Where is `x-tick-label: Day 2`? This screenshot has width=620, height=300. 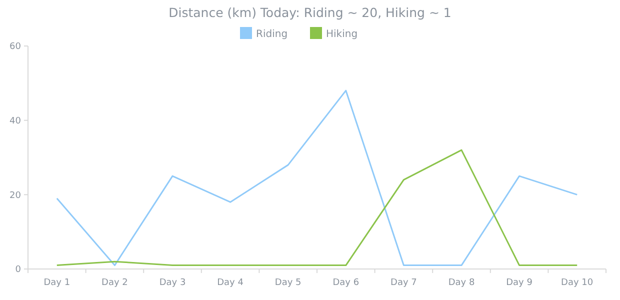 x-tick-label: Day 2 is located at coordinates (115, 283).